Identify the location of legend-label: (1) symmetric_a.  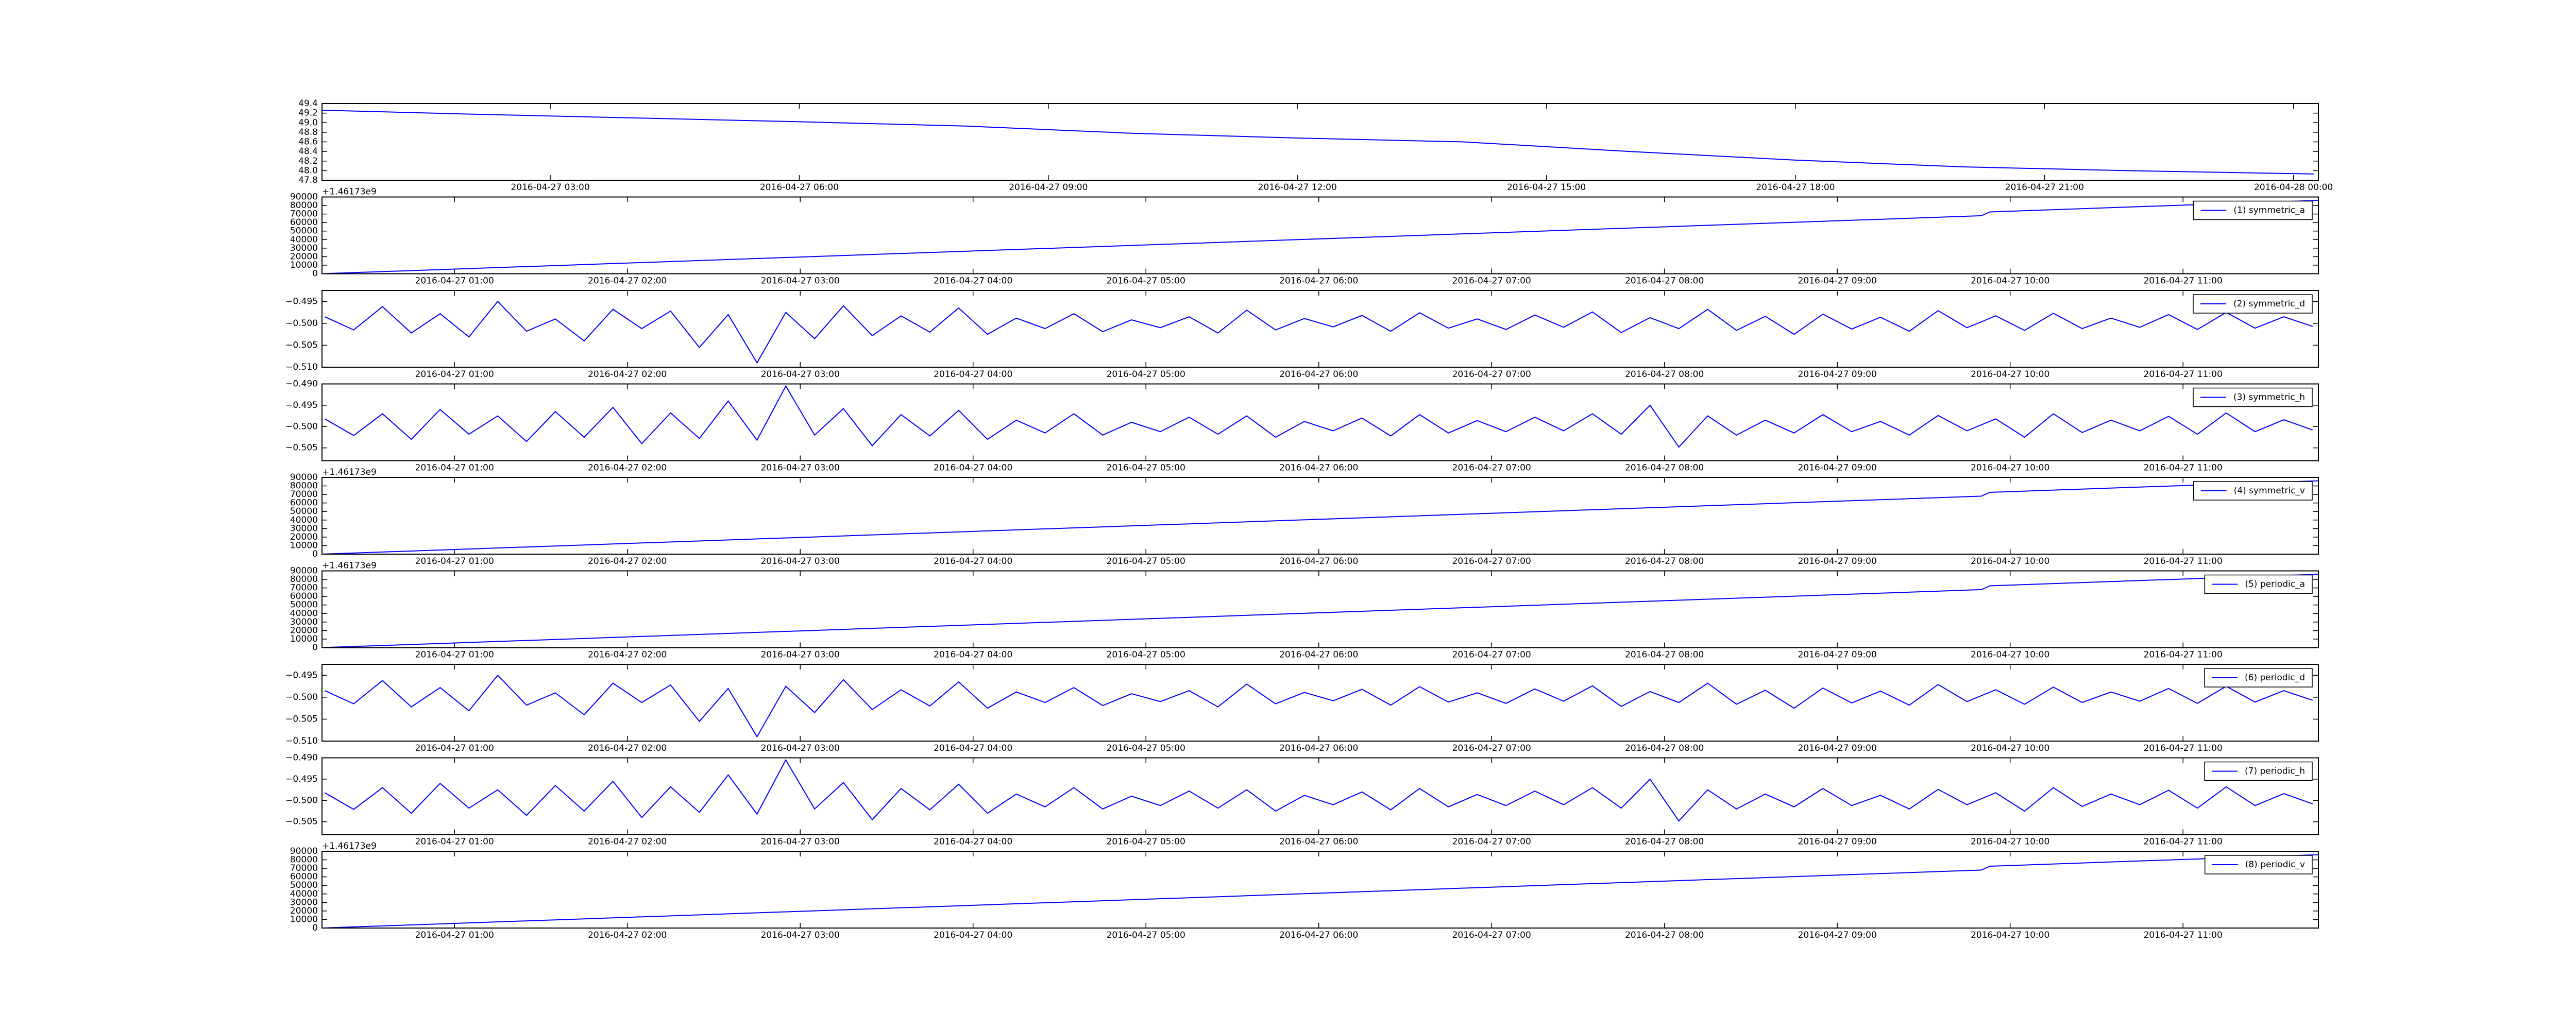
(2269, 210).